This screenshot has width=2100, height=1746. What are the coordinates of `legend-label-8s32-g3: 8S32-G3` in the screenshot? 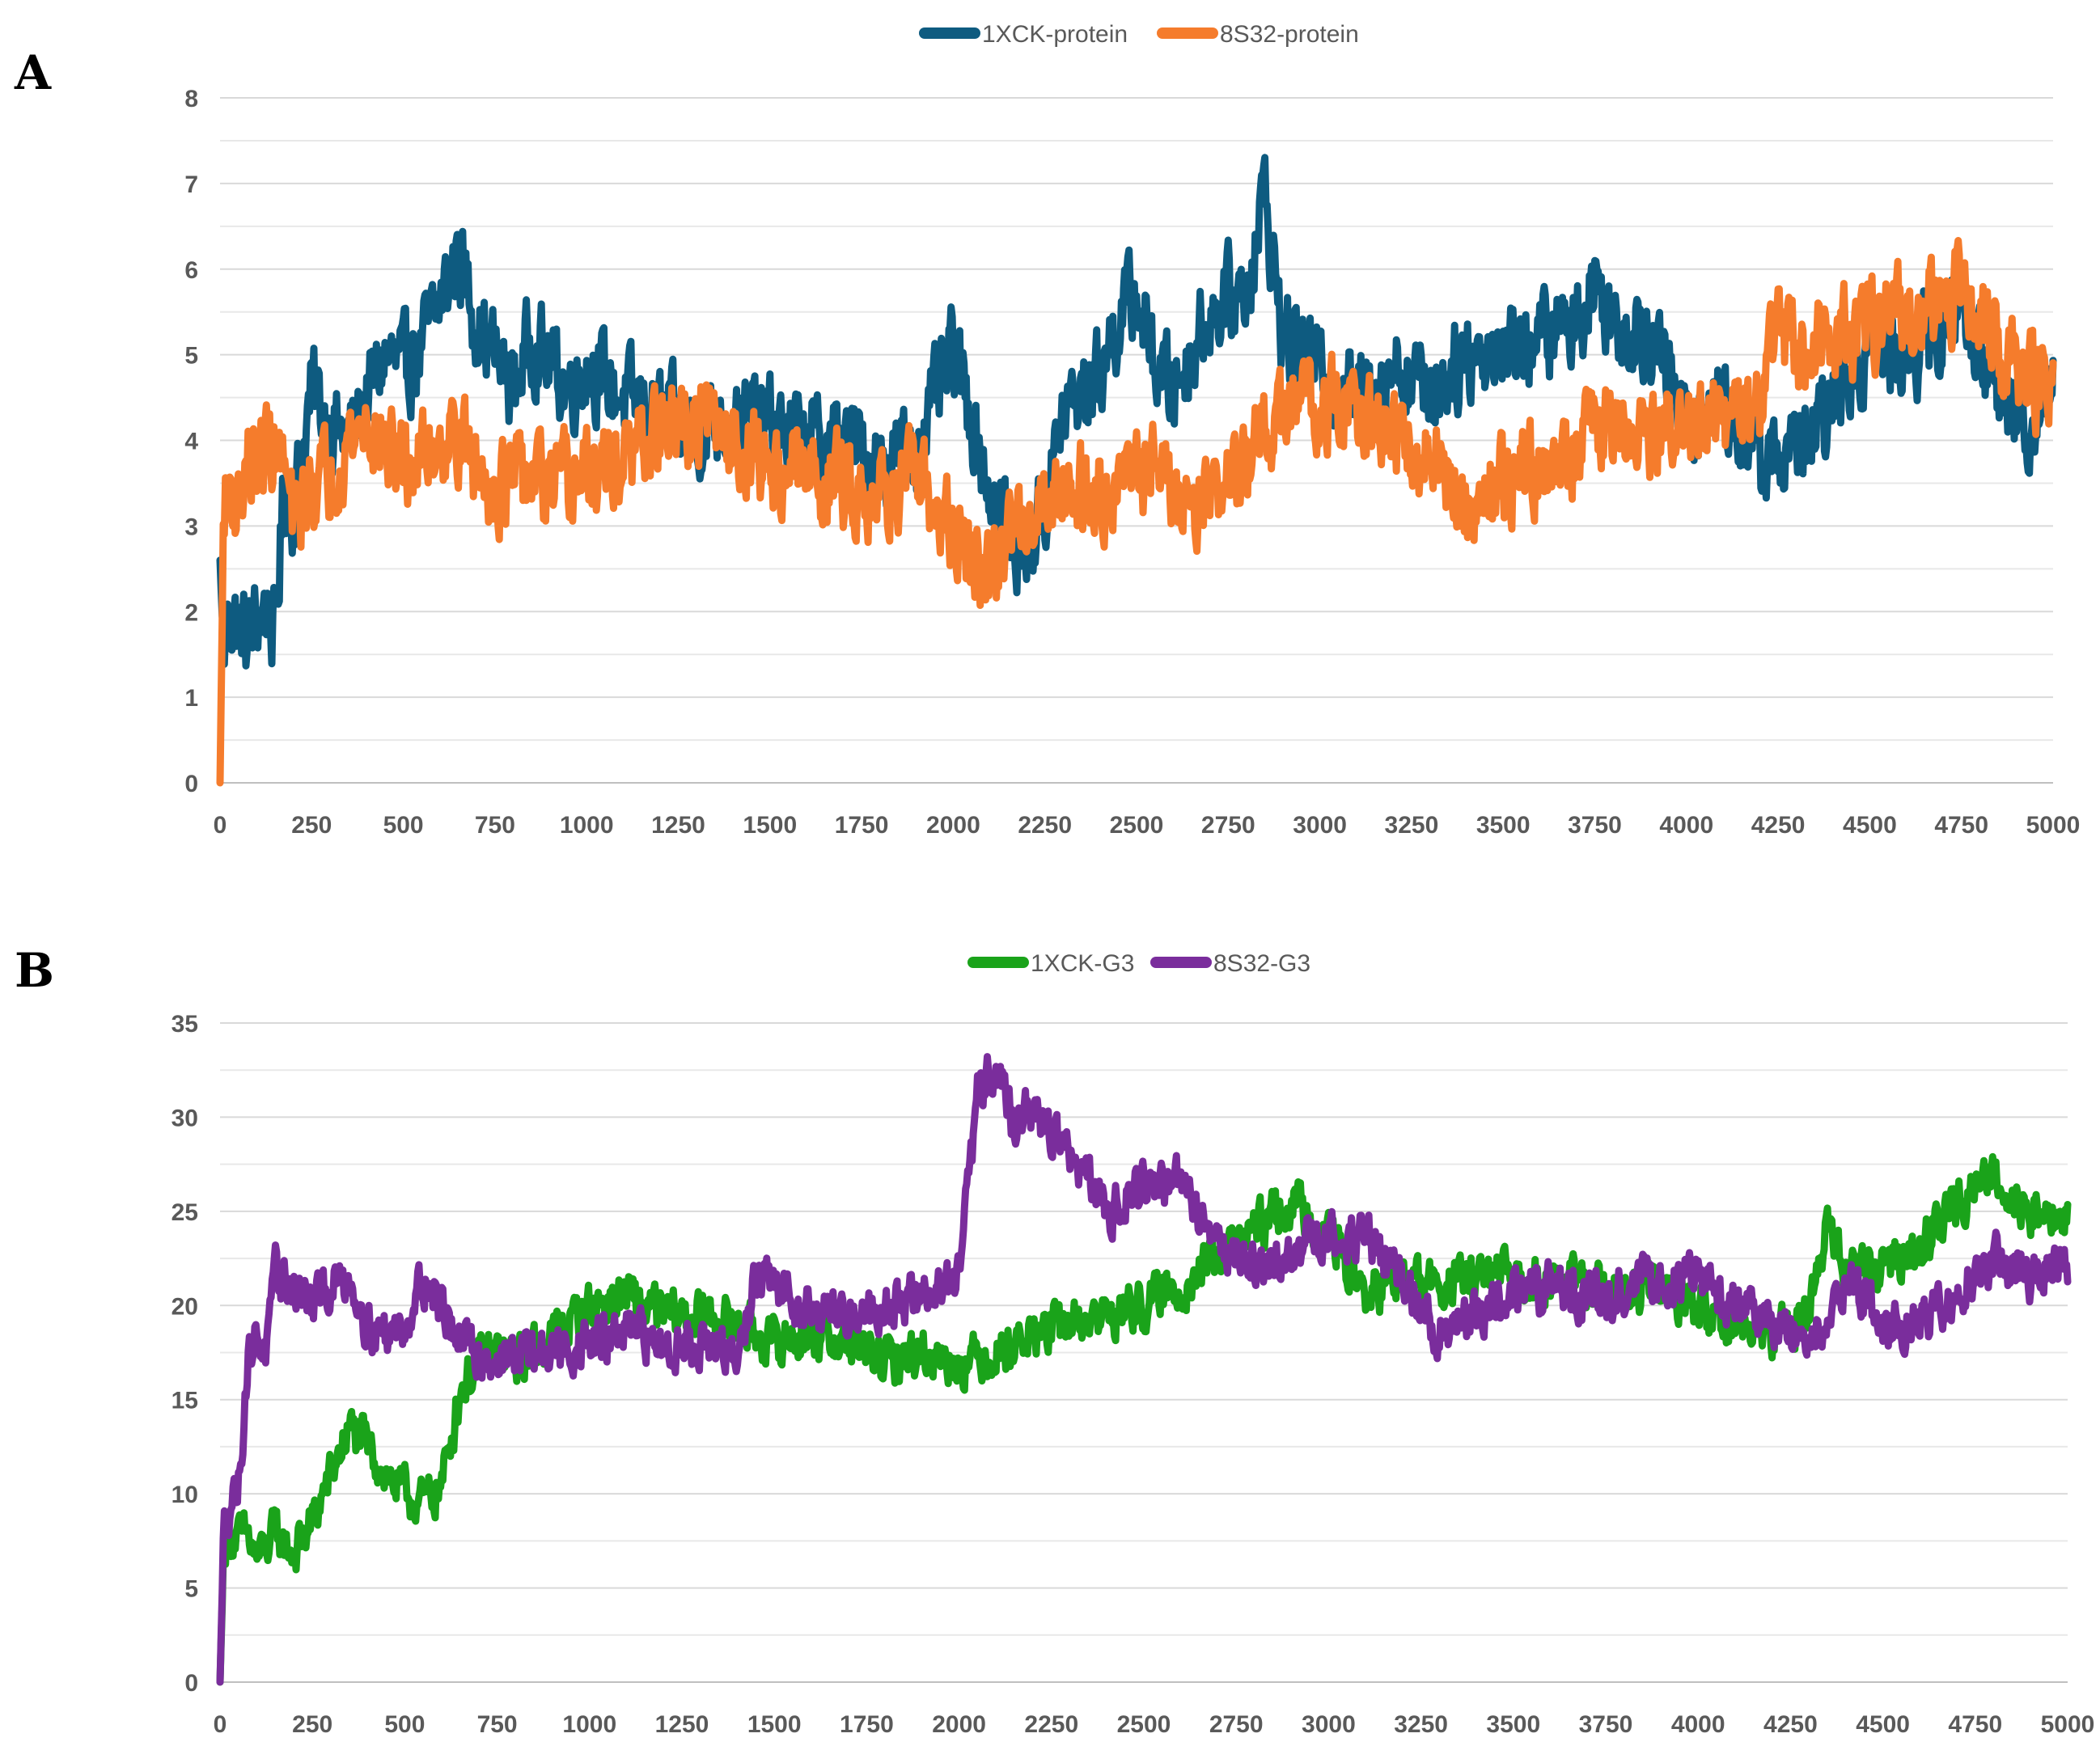 It's located at (1262, 963).